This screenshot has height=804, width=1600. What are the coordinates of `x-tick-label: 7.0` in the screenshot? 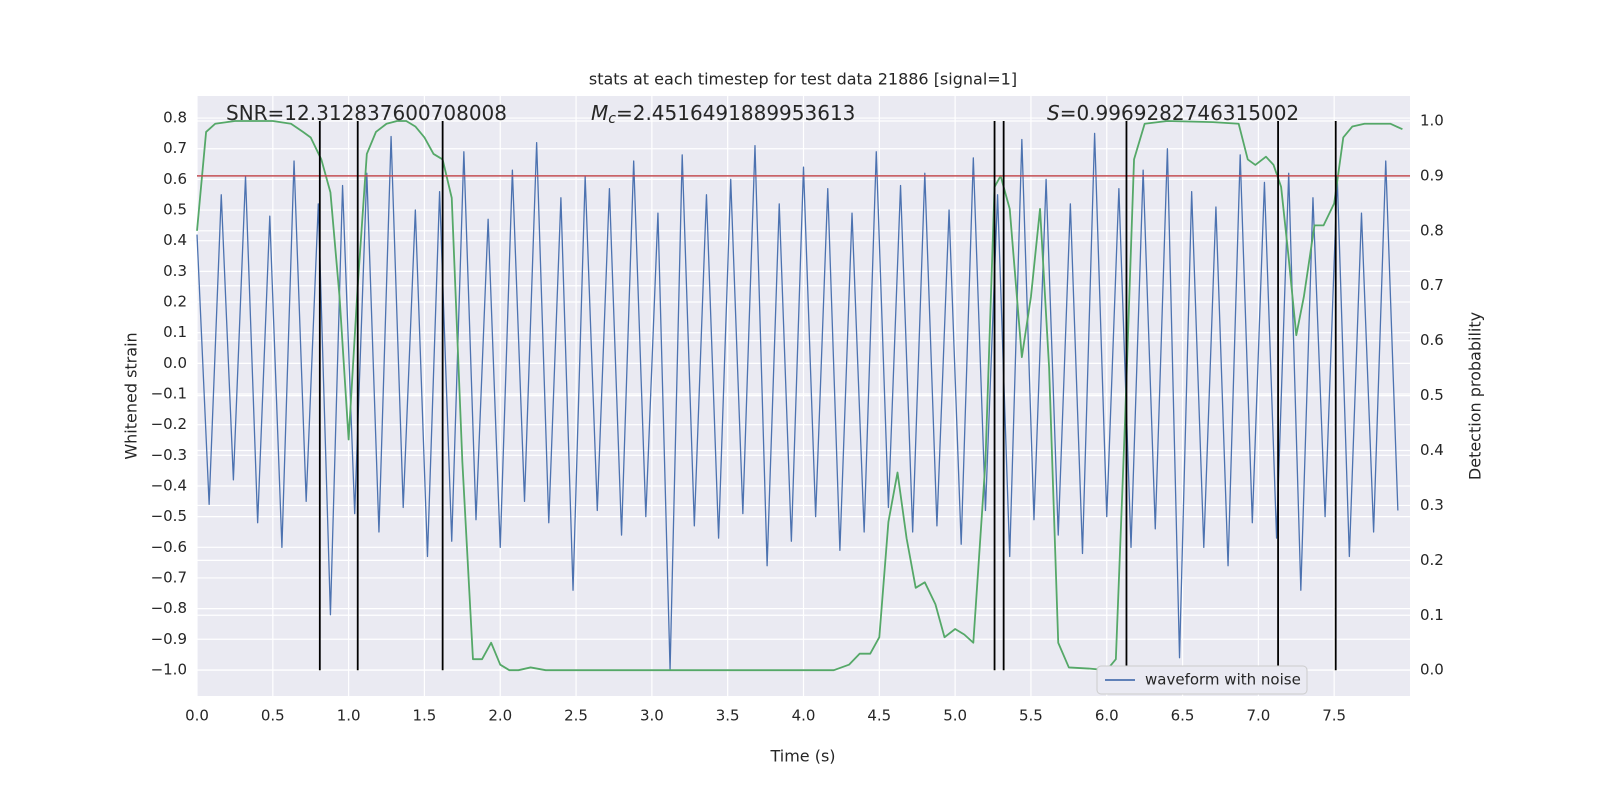 It's located at (1258, 716).